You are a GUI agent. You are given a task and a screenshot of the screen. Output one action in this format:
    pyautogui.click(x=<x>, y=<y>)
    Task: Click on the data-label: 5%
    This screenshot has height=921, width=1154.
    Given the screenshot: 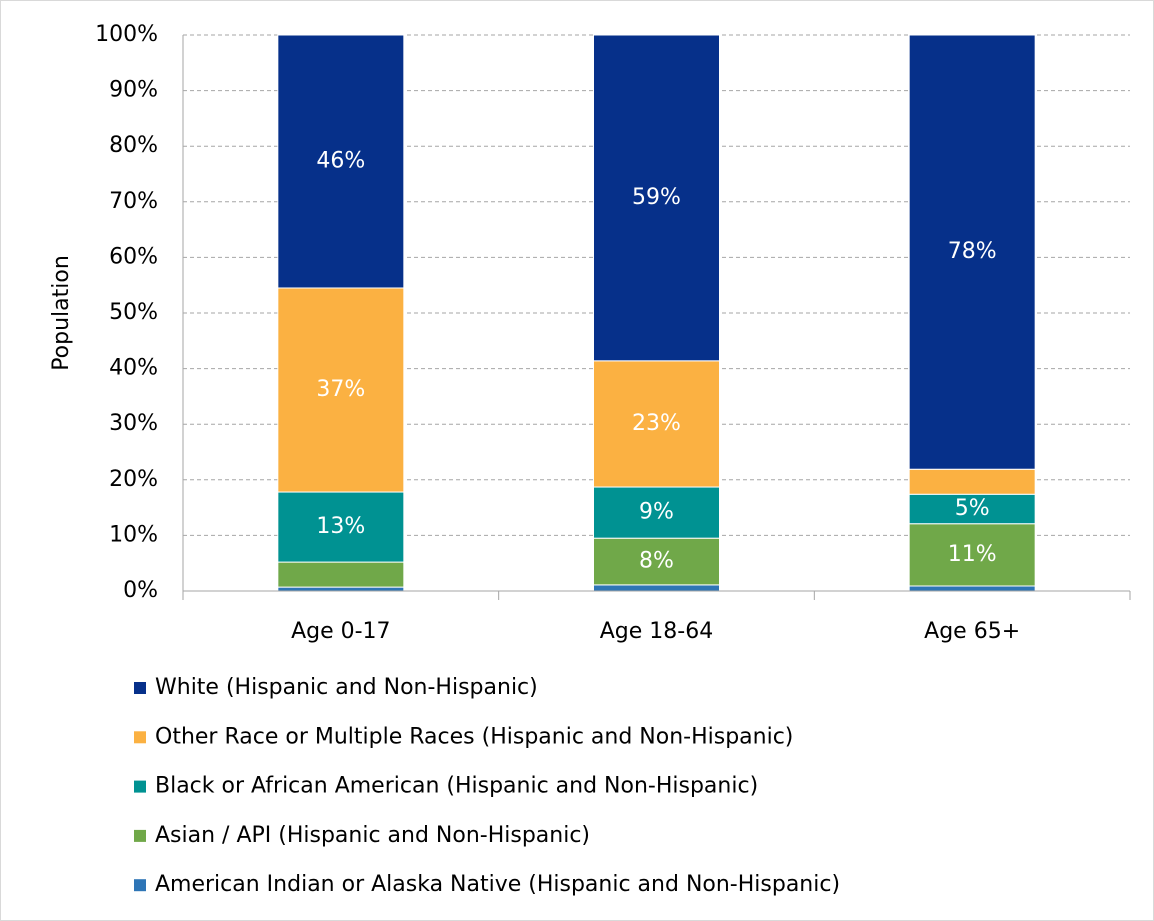 What is the action you would take?
    pyautogui.click(x=972, y=508)
    